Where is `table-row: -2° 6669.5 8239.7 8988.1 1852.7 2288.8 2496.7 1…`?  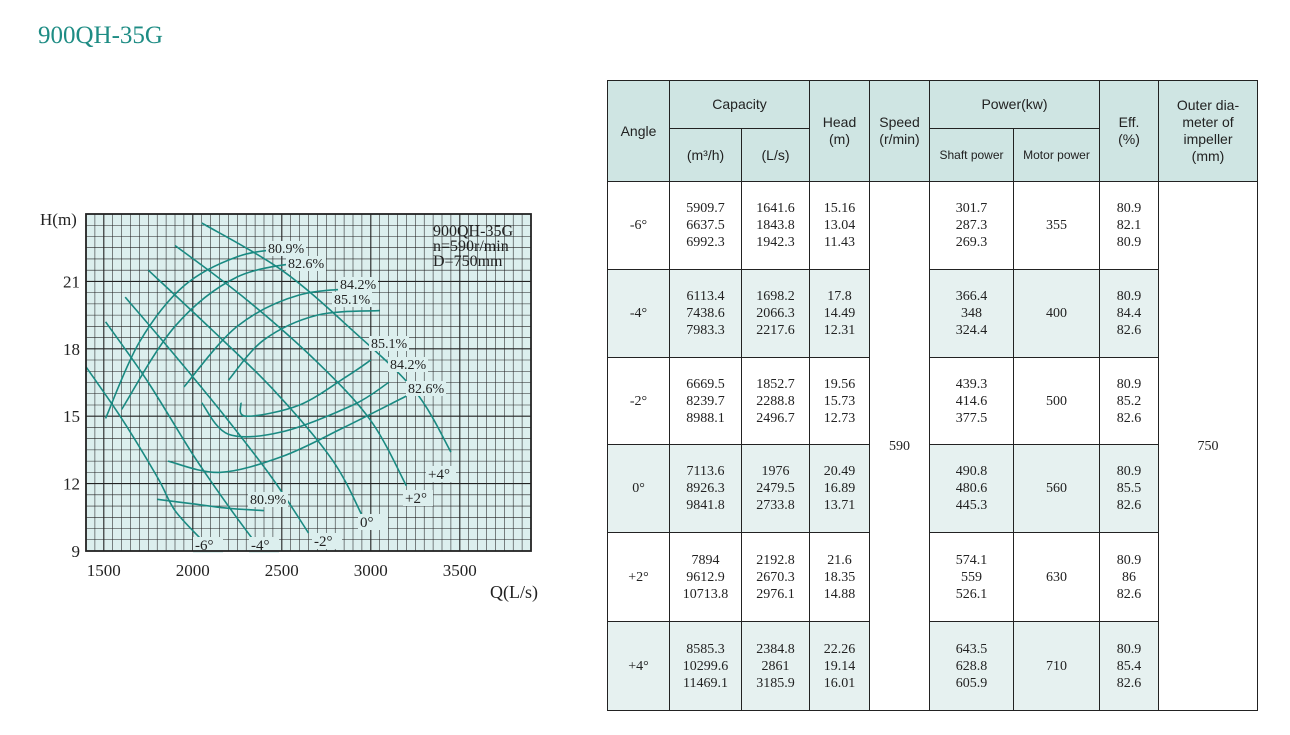 table-row: -2° 6669.5 8239.7 8988.1 1852.7 2288.8 2496.7 1… is located at coordinates (932, 401).